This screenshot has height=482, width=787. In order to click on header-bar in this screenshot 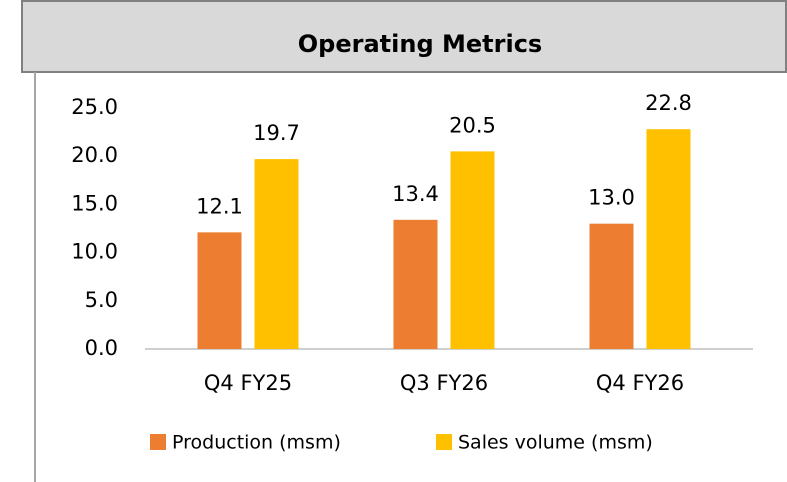, I will do `click(404, 36)`.